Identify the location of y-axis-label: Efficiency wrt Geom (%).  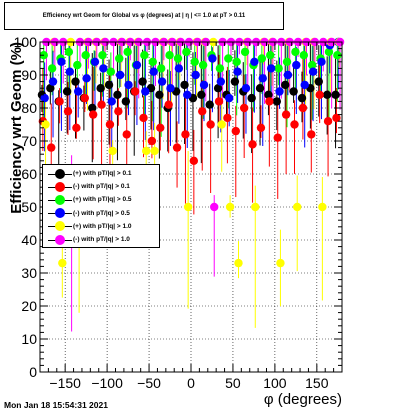
(16, 128).